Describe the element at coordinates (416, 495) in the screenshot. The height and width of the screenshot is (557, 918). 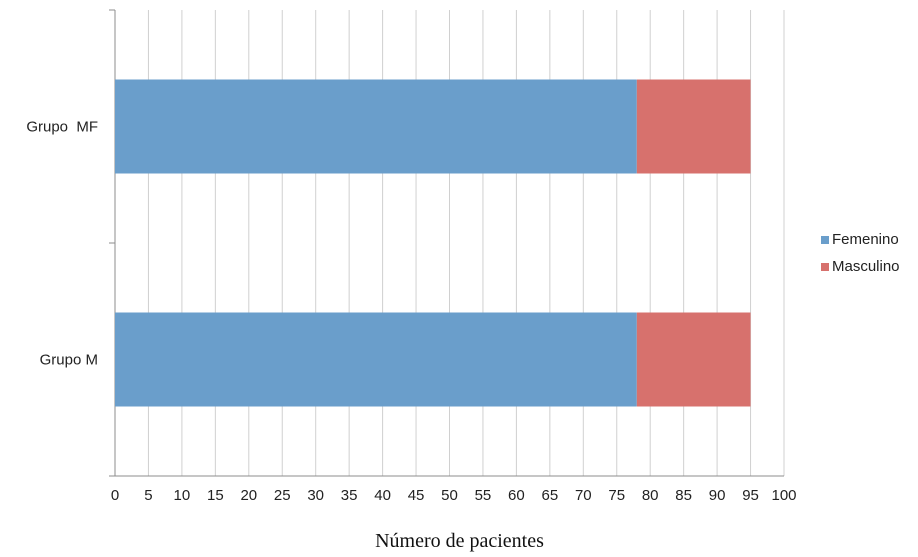
I see `x-tick-label: 45` at that location.